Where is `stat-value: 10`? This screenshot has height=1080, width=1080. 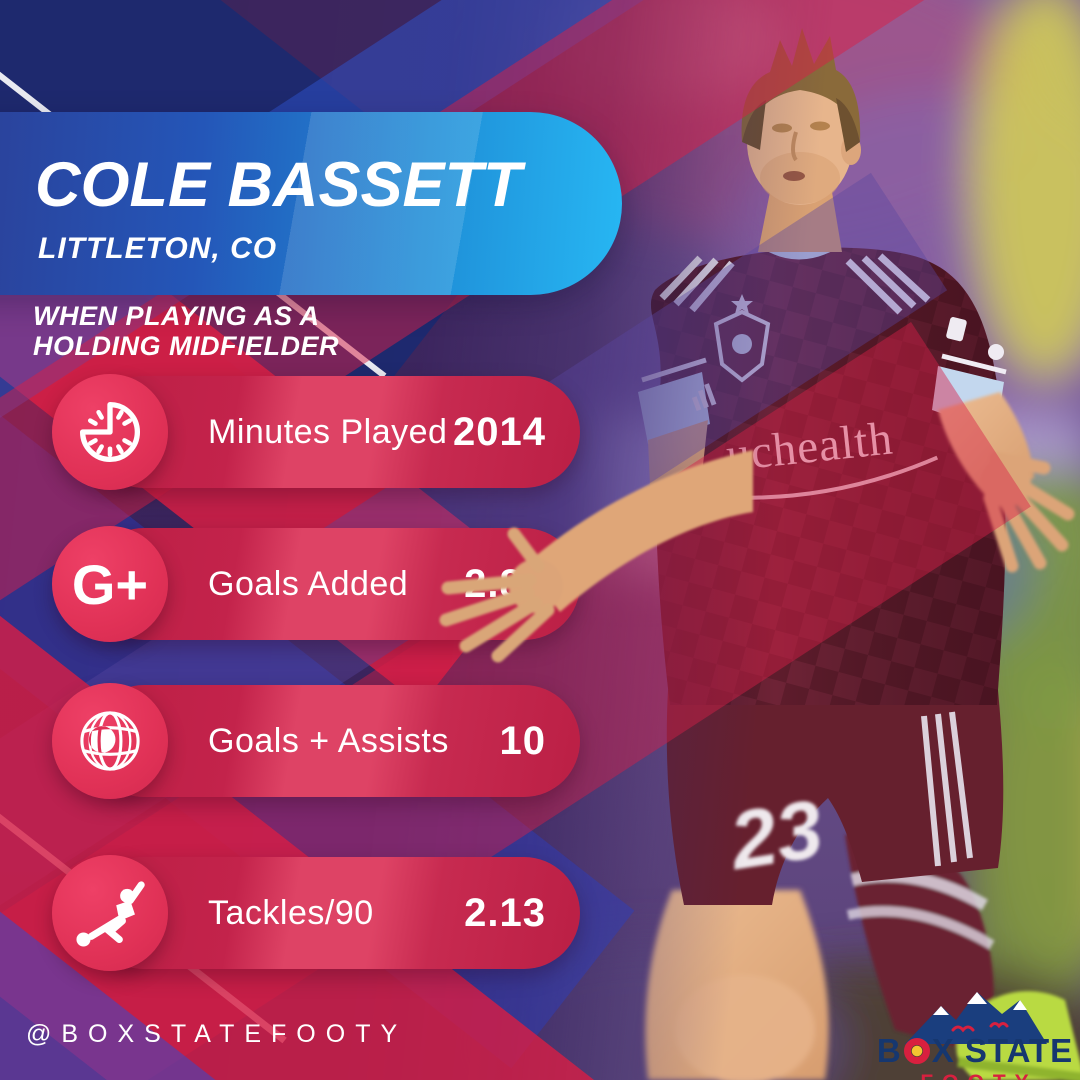
stat-value: 10 is located at coordinates (522, 740).